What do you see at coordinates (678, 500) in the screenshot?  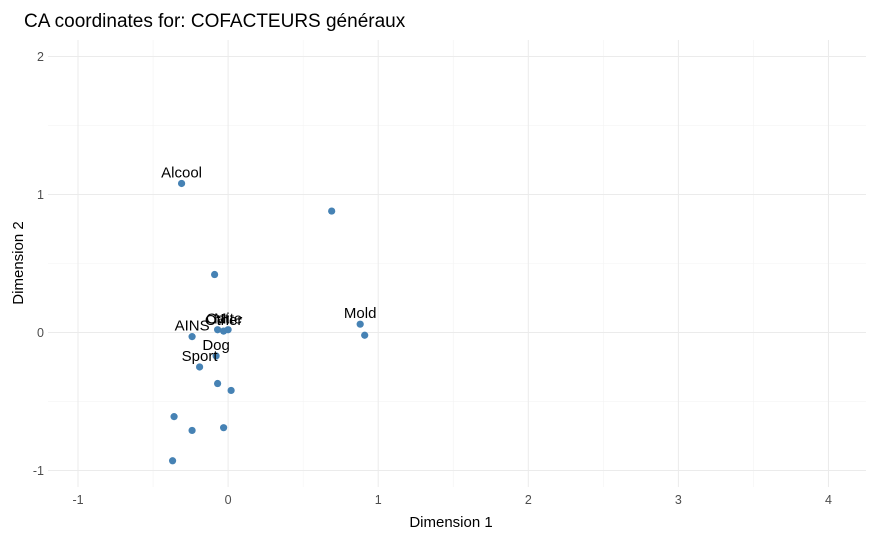 I see `x-tick-label: 3` at bounding box center [678, 500].